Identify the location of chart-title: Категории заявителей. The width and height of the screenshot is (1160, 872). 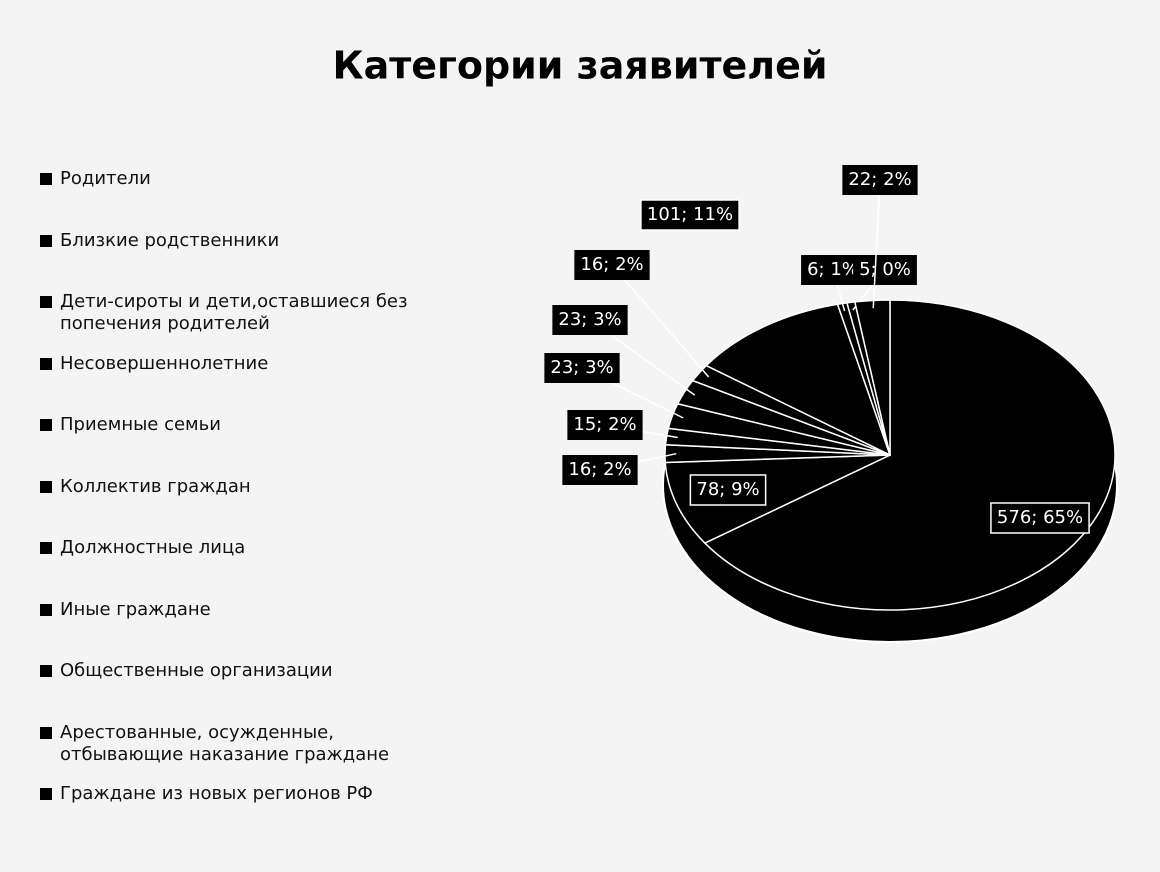
(580, 66).